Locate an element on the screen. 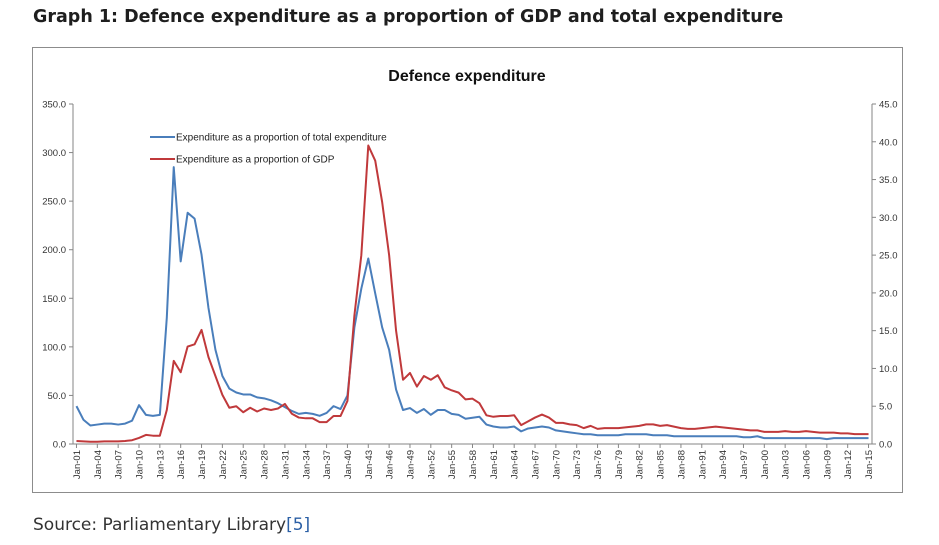 This screenshot has width=939, height=545. y-tick-label-right: 30.0 is located at coordinates (888, 218).